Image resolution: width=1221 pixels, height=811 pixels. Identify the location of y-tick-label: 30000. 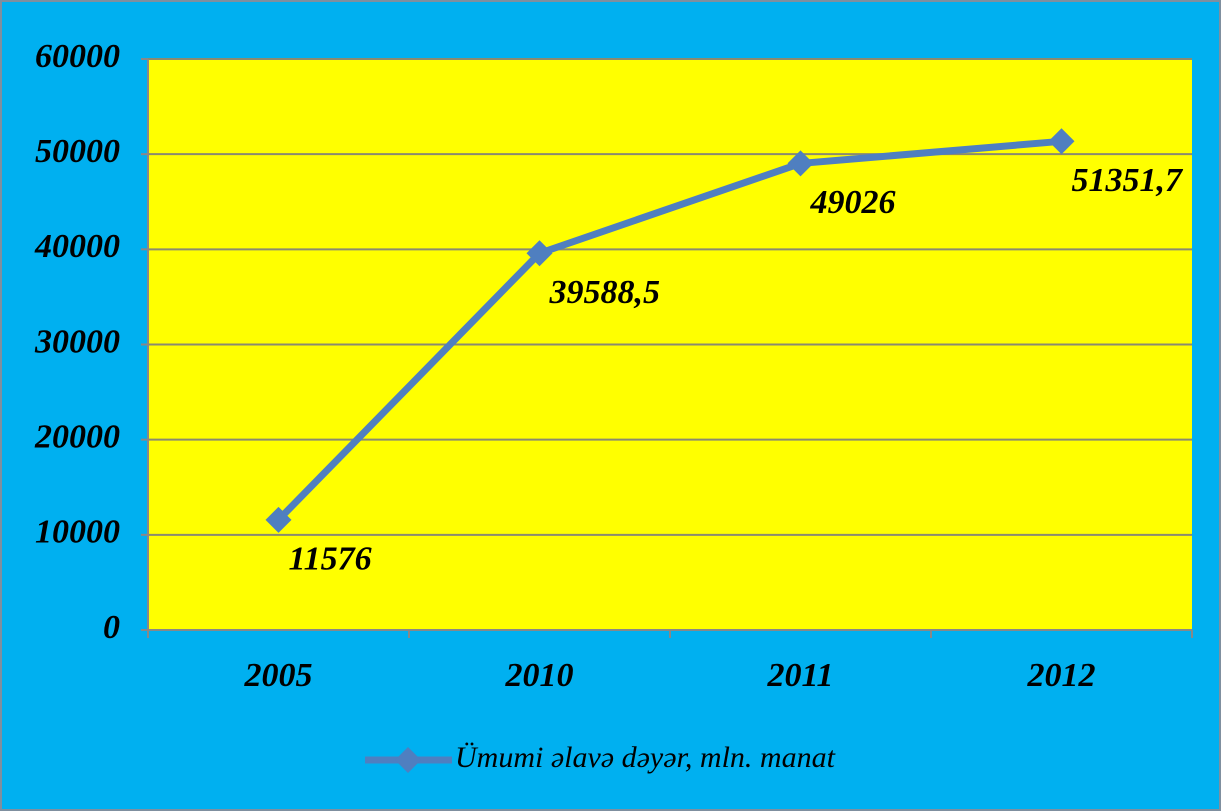
(77, 341).